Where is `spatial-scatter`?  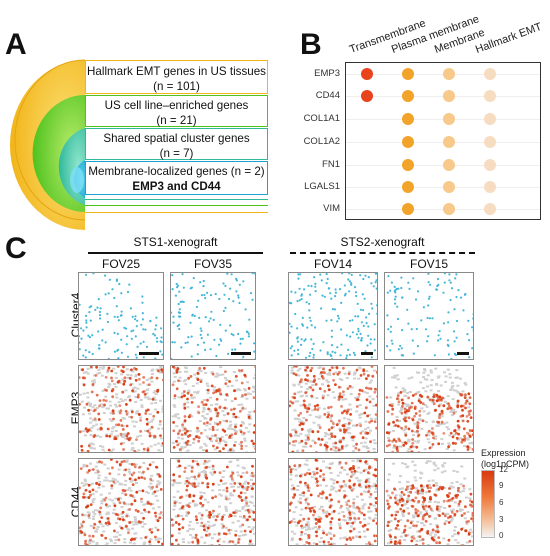
spatial-scatter is located at coordinates (333, 502).